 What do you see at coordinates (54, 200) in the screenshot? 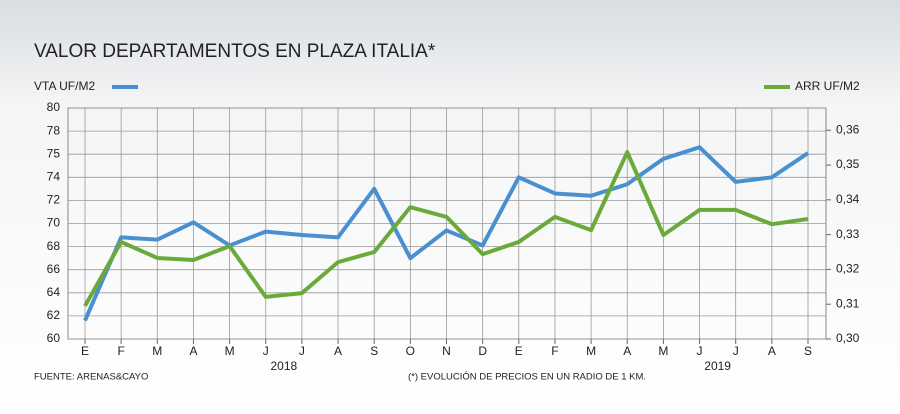
I see `y-tick-label: 72` at bounding box center [54, 200].